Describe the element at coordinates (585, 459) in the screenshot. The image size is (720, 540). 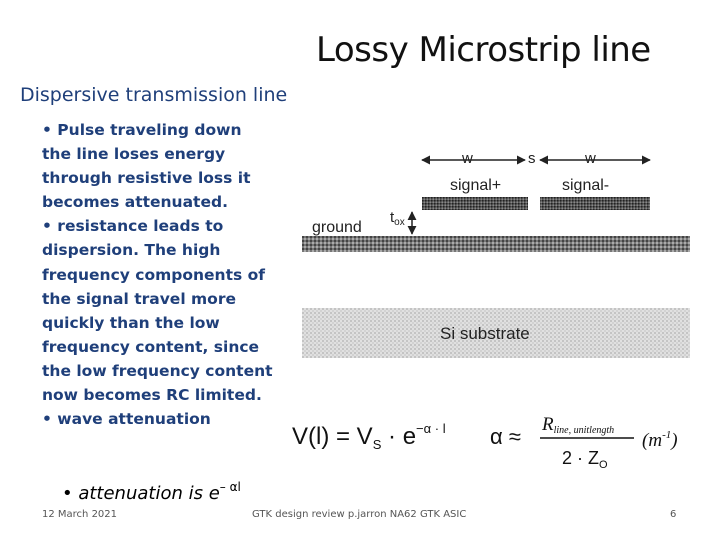
I see `formula-denominator: 2 · ZO` at that location.